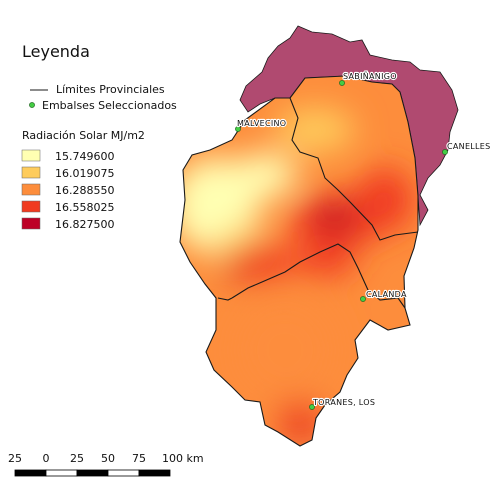 Image resolution: width=503 pixels, height=503 pixels. I want to click on zaragoza-teruel-boundary, so click(318, 276).